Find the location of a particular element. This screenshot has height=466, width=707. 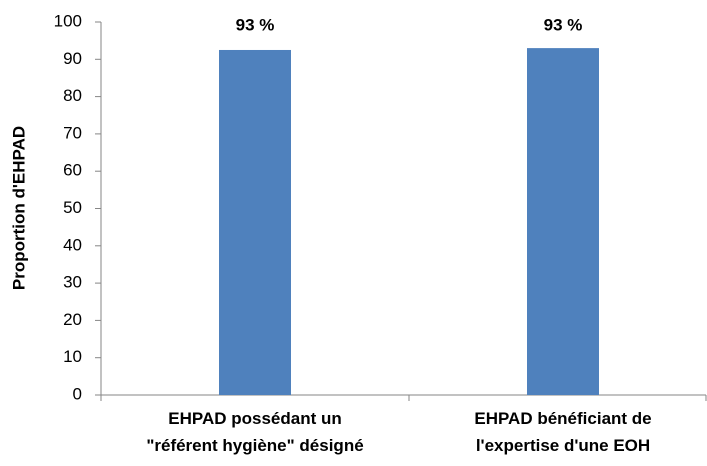

y-tick-label: 90 is located at coordinates (72, 58).